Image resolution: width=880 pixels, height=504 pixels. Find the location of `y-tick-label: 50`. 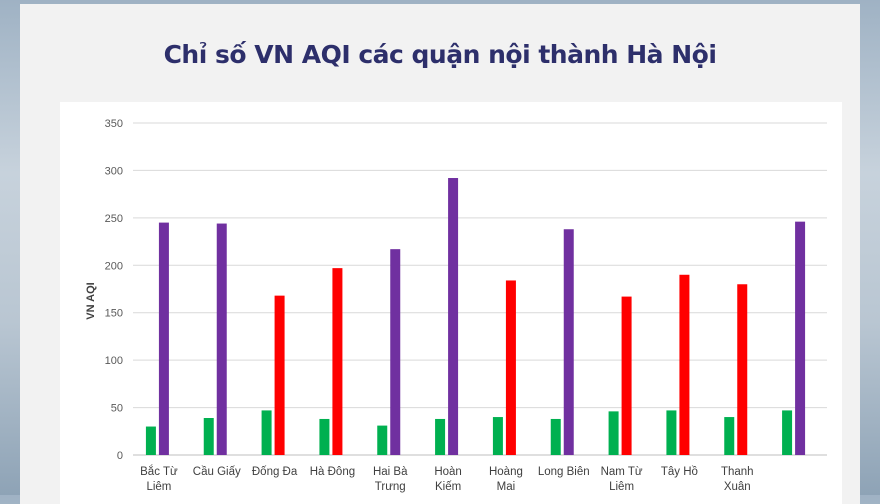

y-tick-label: 50 is located at coordinates (117, 409).